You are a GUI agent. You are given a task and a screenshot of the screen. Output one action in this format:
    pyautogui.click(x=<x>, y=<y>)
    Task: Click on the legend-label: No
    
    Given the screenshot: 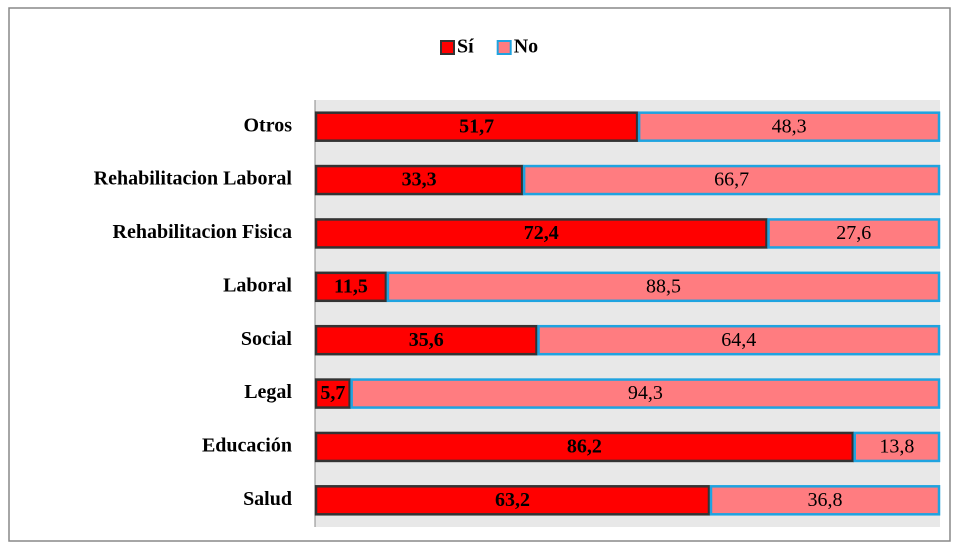 What is the action you would take?
    pyautogui.click(x=526, y=47)
    